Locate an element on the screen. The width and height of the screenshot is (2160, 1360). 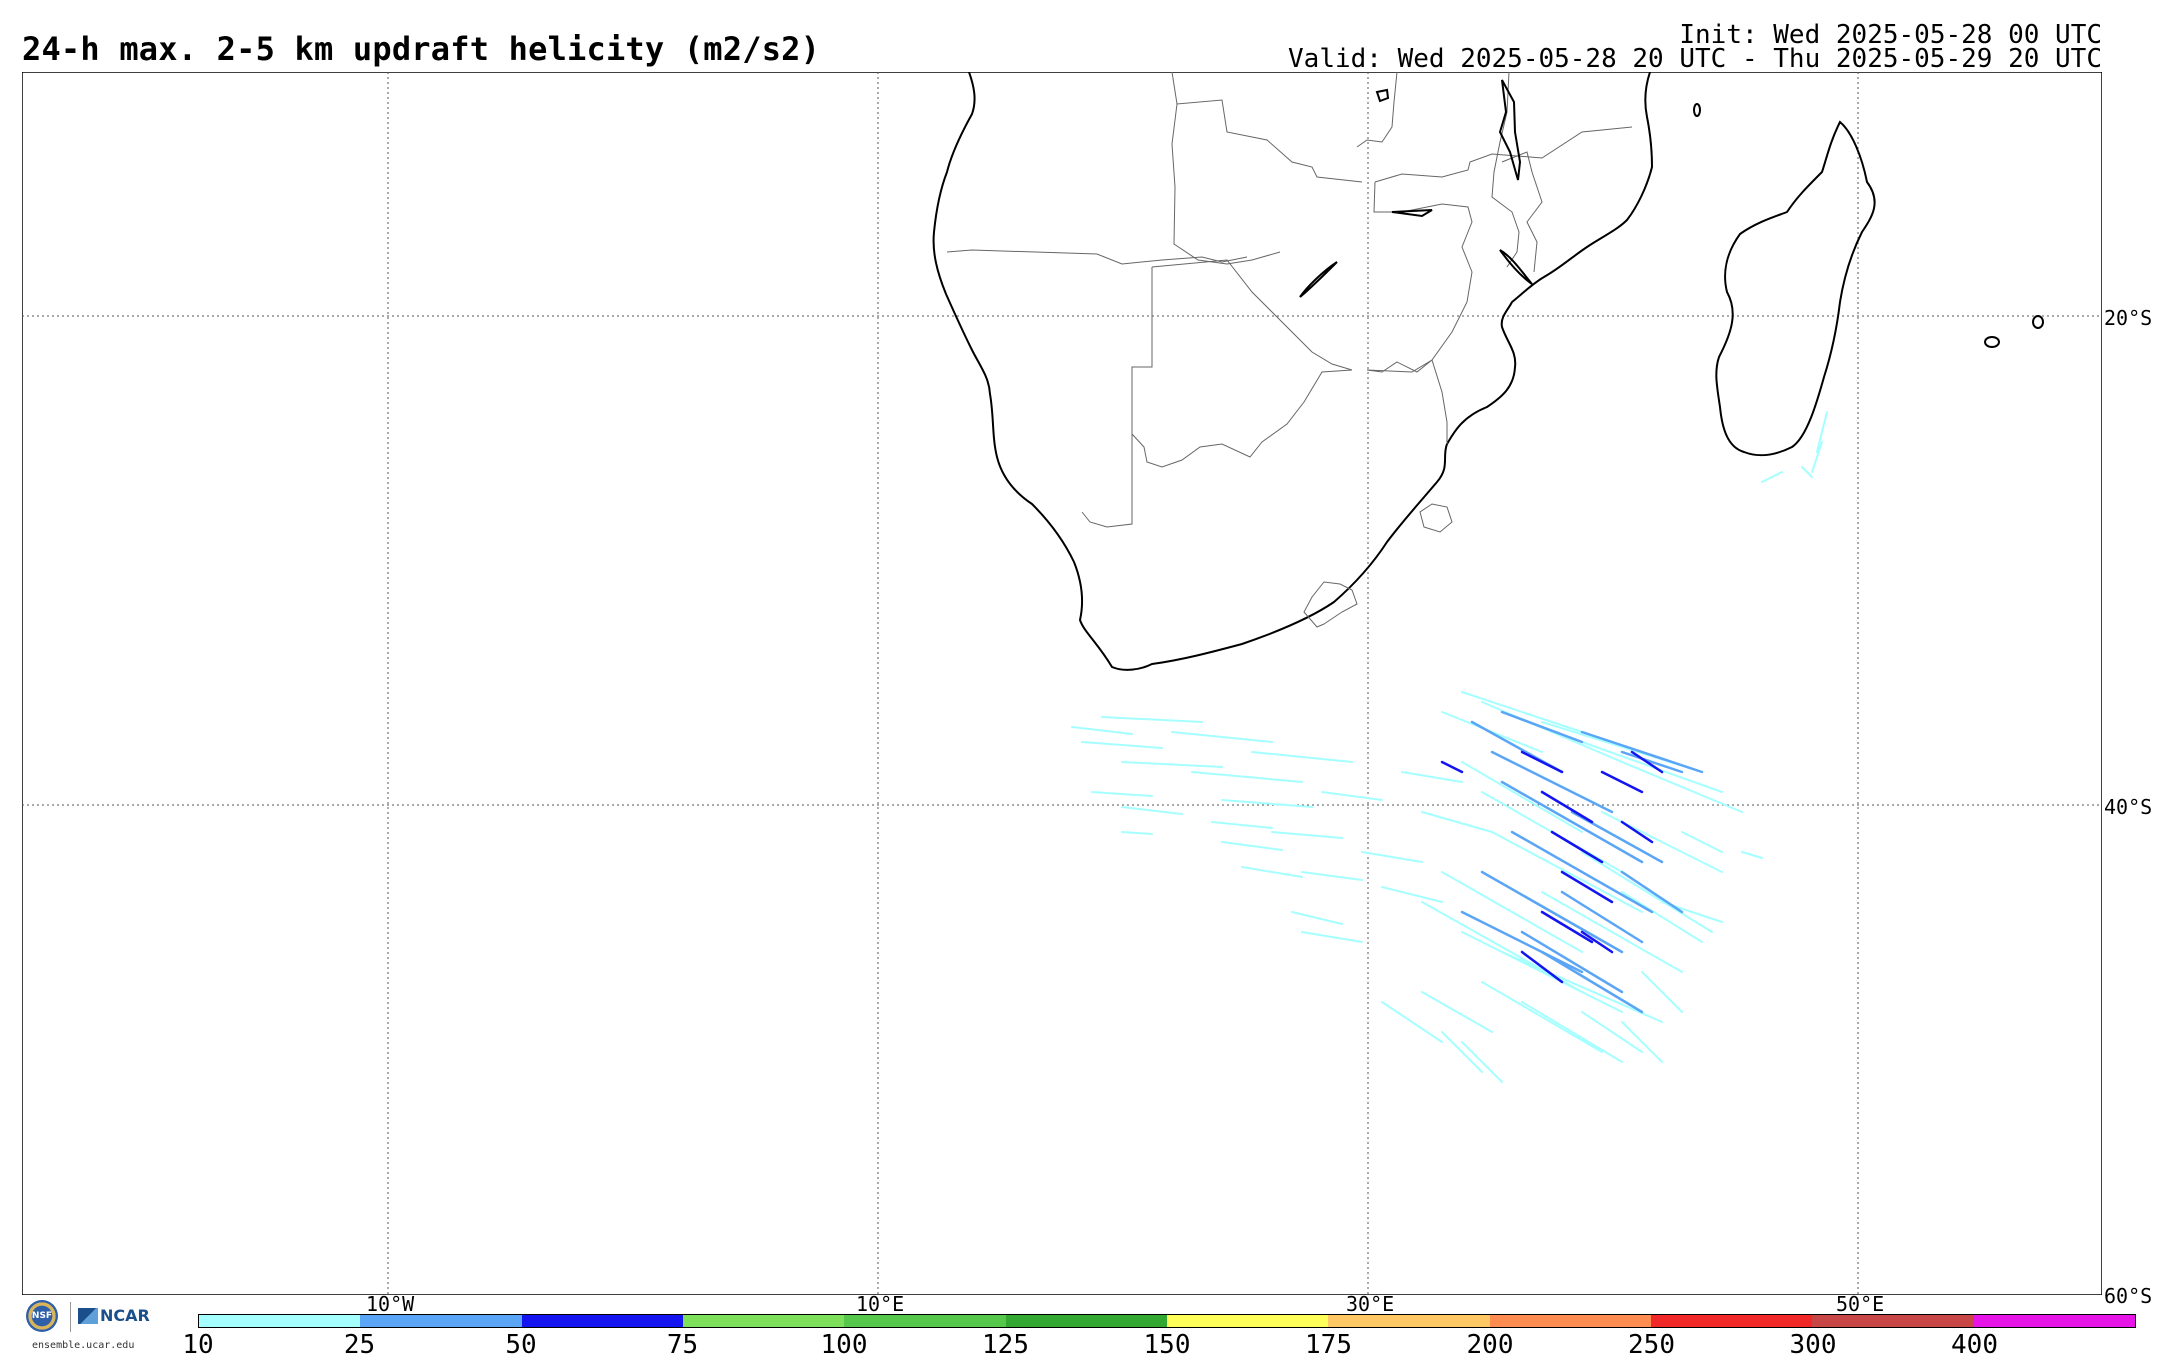
islands is located at coordinates (1868, 225).